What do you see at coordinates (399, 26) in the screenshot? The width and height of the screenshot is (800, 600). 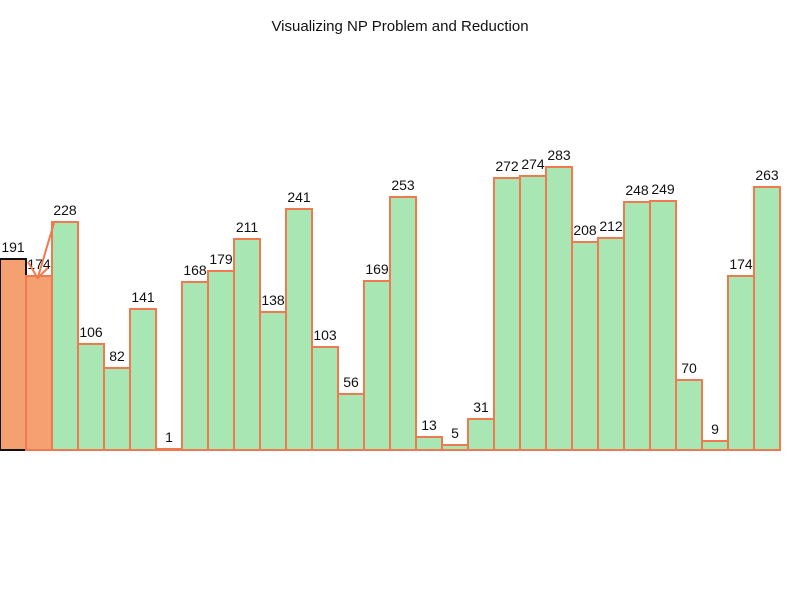 I see `chart-title: Visualizing NP Problem and Reduction` at bounding box center [399, 26].